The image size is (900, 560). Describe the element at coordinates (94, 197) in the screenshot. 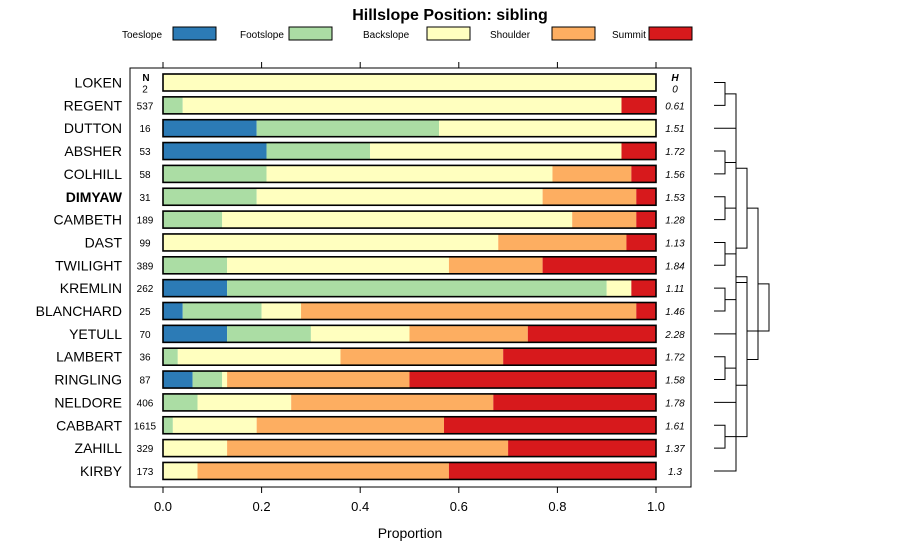

I see `row-label: DIMYAW` at that location.